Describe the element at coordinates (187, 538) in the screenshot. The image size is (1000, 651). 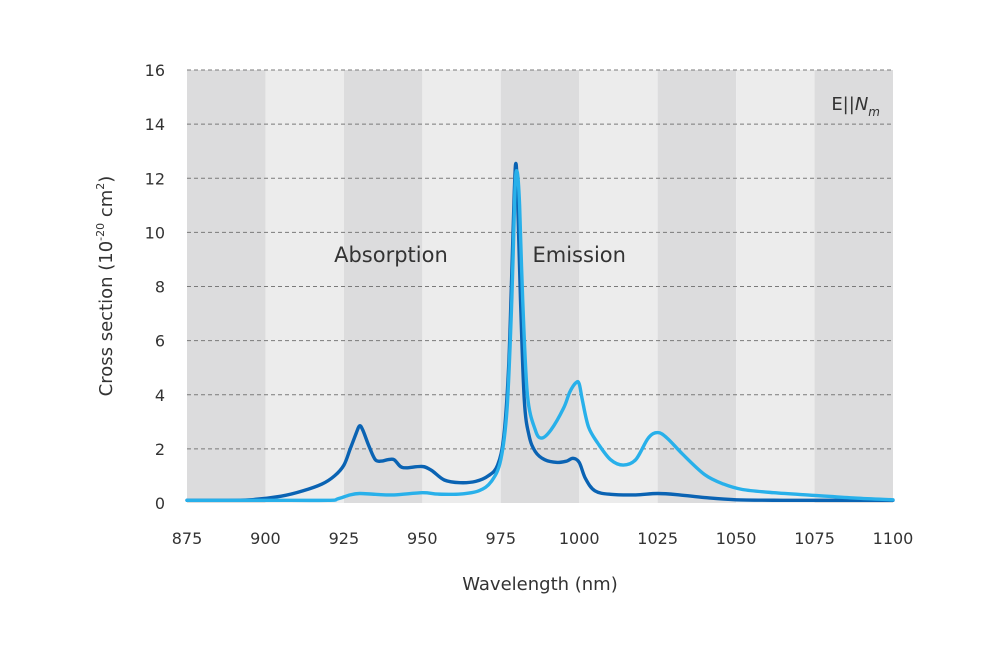
I see `x-tick-label: 875` at that location.